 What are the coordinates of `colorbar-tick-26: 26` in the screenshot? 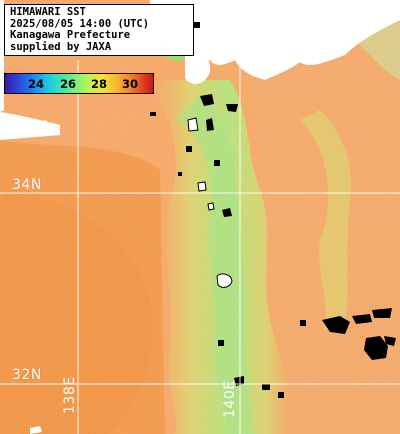 It's located at (68, 84).